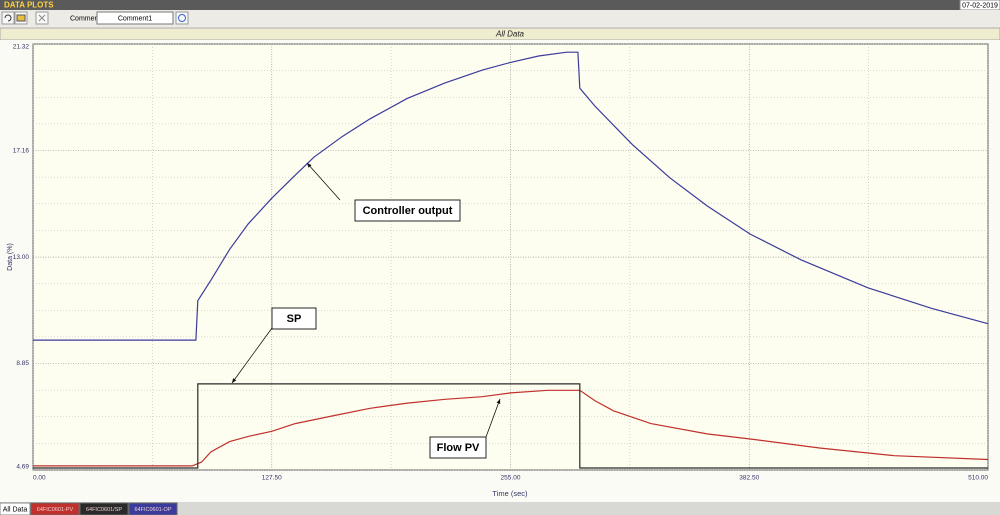  I want to click on comment-input, so click(135, 18).